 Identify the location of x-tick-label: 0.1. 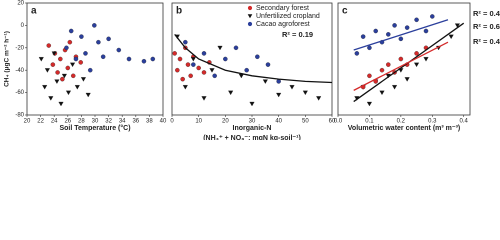
(369, 122).